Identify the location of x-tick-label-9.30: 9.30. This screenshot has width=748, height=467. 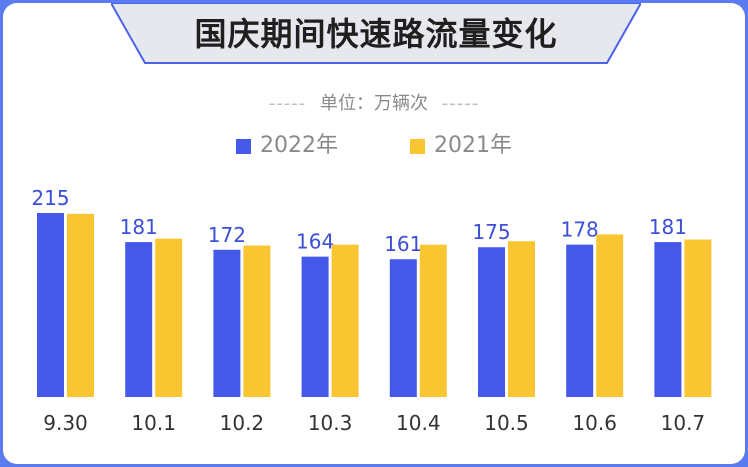
(65, 423).